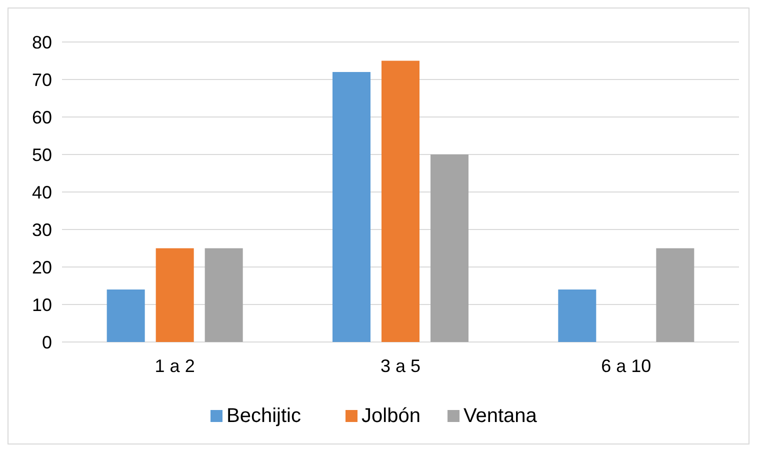  I want to click on y-tick-label: 70, so click(42, 80).